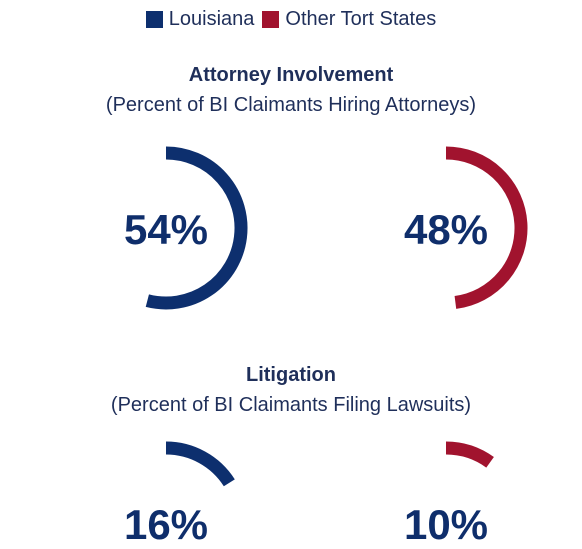 Image resolution: width=582 pixels, height=549 pixels. Describe the element at coordinates (469, 454) in the screenshot. I see `arc-litigation-other-tort-states` at that location.